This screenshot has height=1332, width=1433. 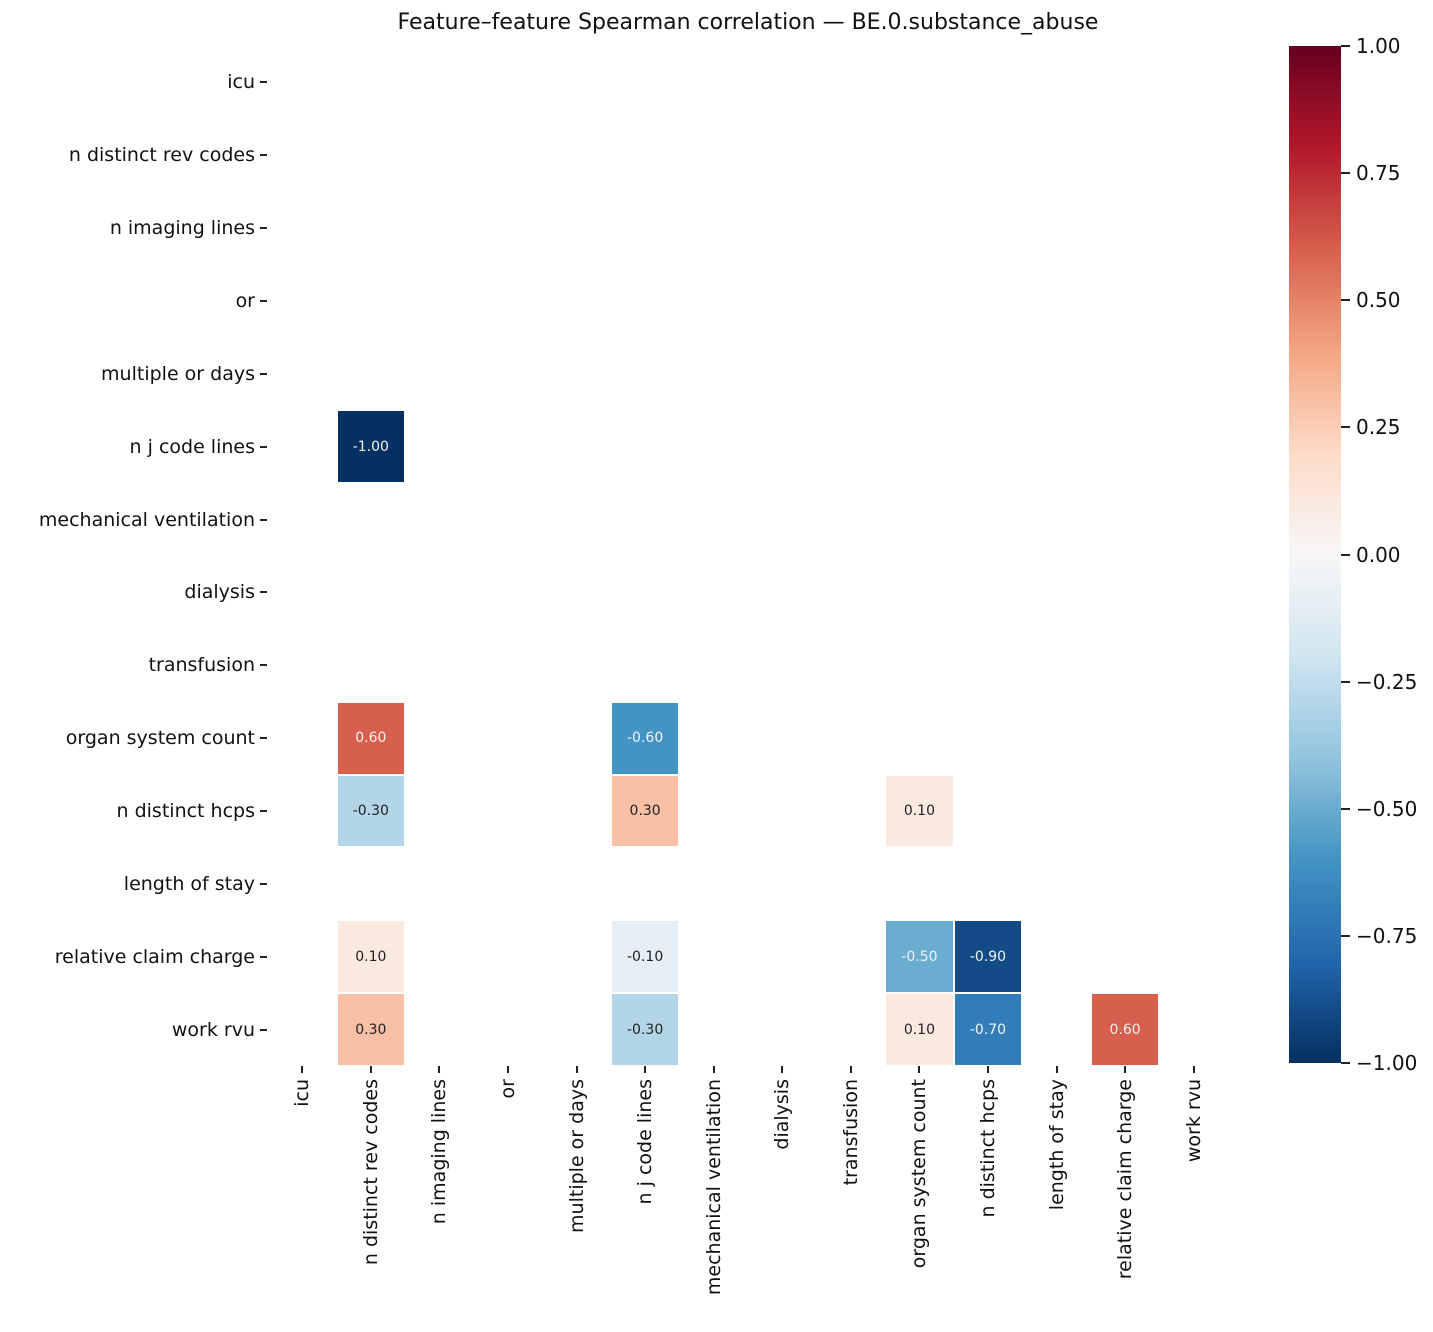 I want to click on y-axis-tick-label: icu, so click(x=241, y=82).